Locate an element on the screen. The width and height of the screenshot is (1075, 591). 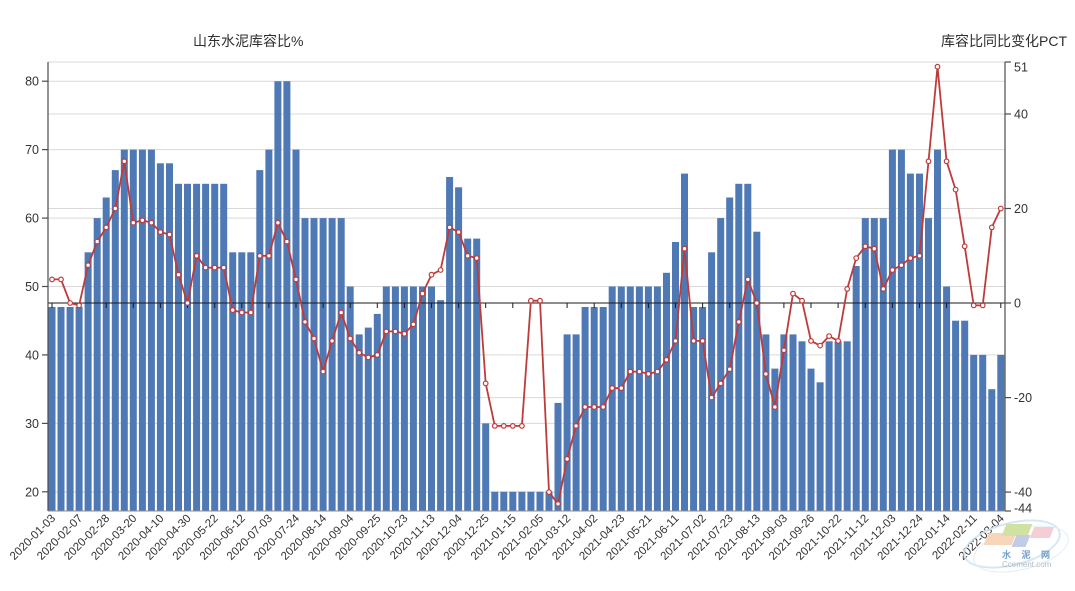
left-axis-title: 山东水泥库容比% is located at coordinates (248, 41).